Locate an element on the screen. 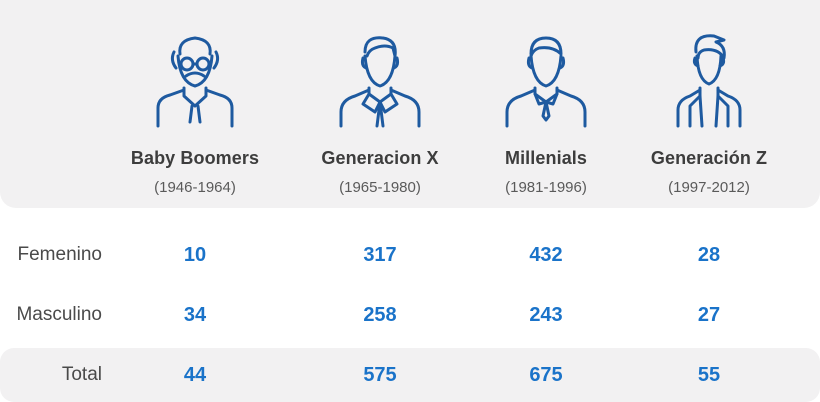 This screenshot has height=402, width=820. generation-years: (1965-1980) is located at coordinates (380, 187).